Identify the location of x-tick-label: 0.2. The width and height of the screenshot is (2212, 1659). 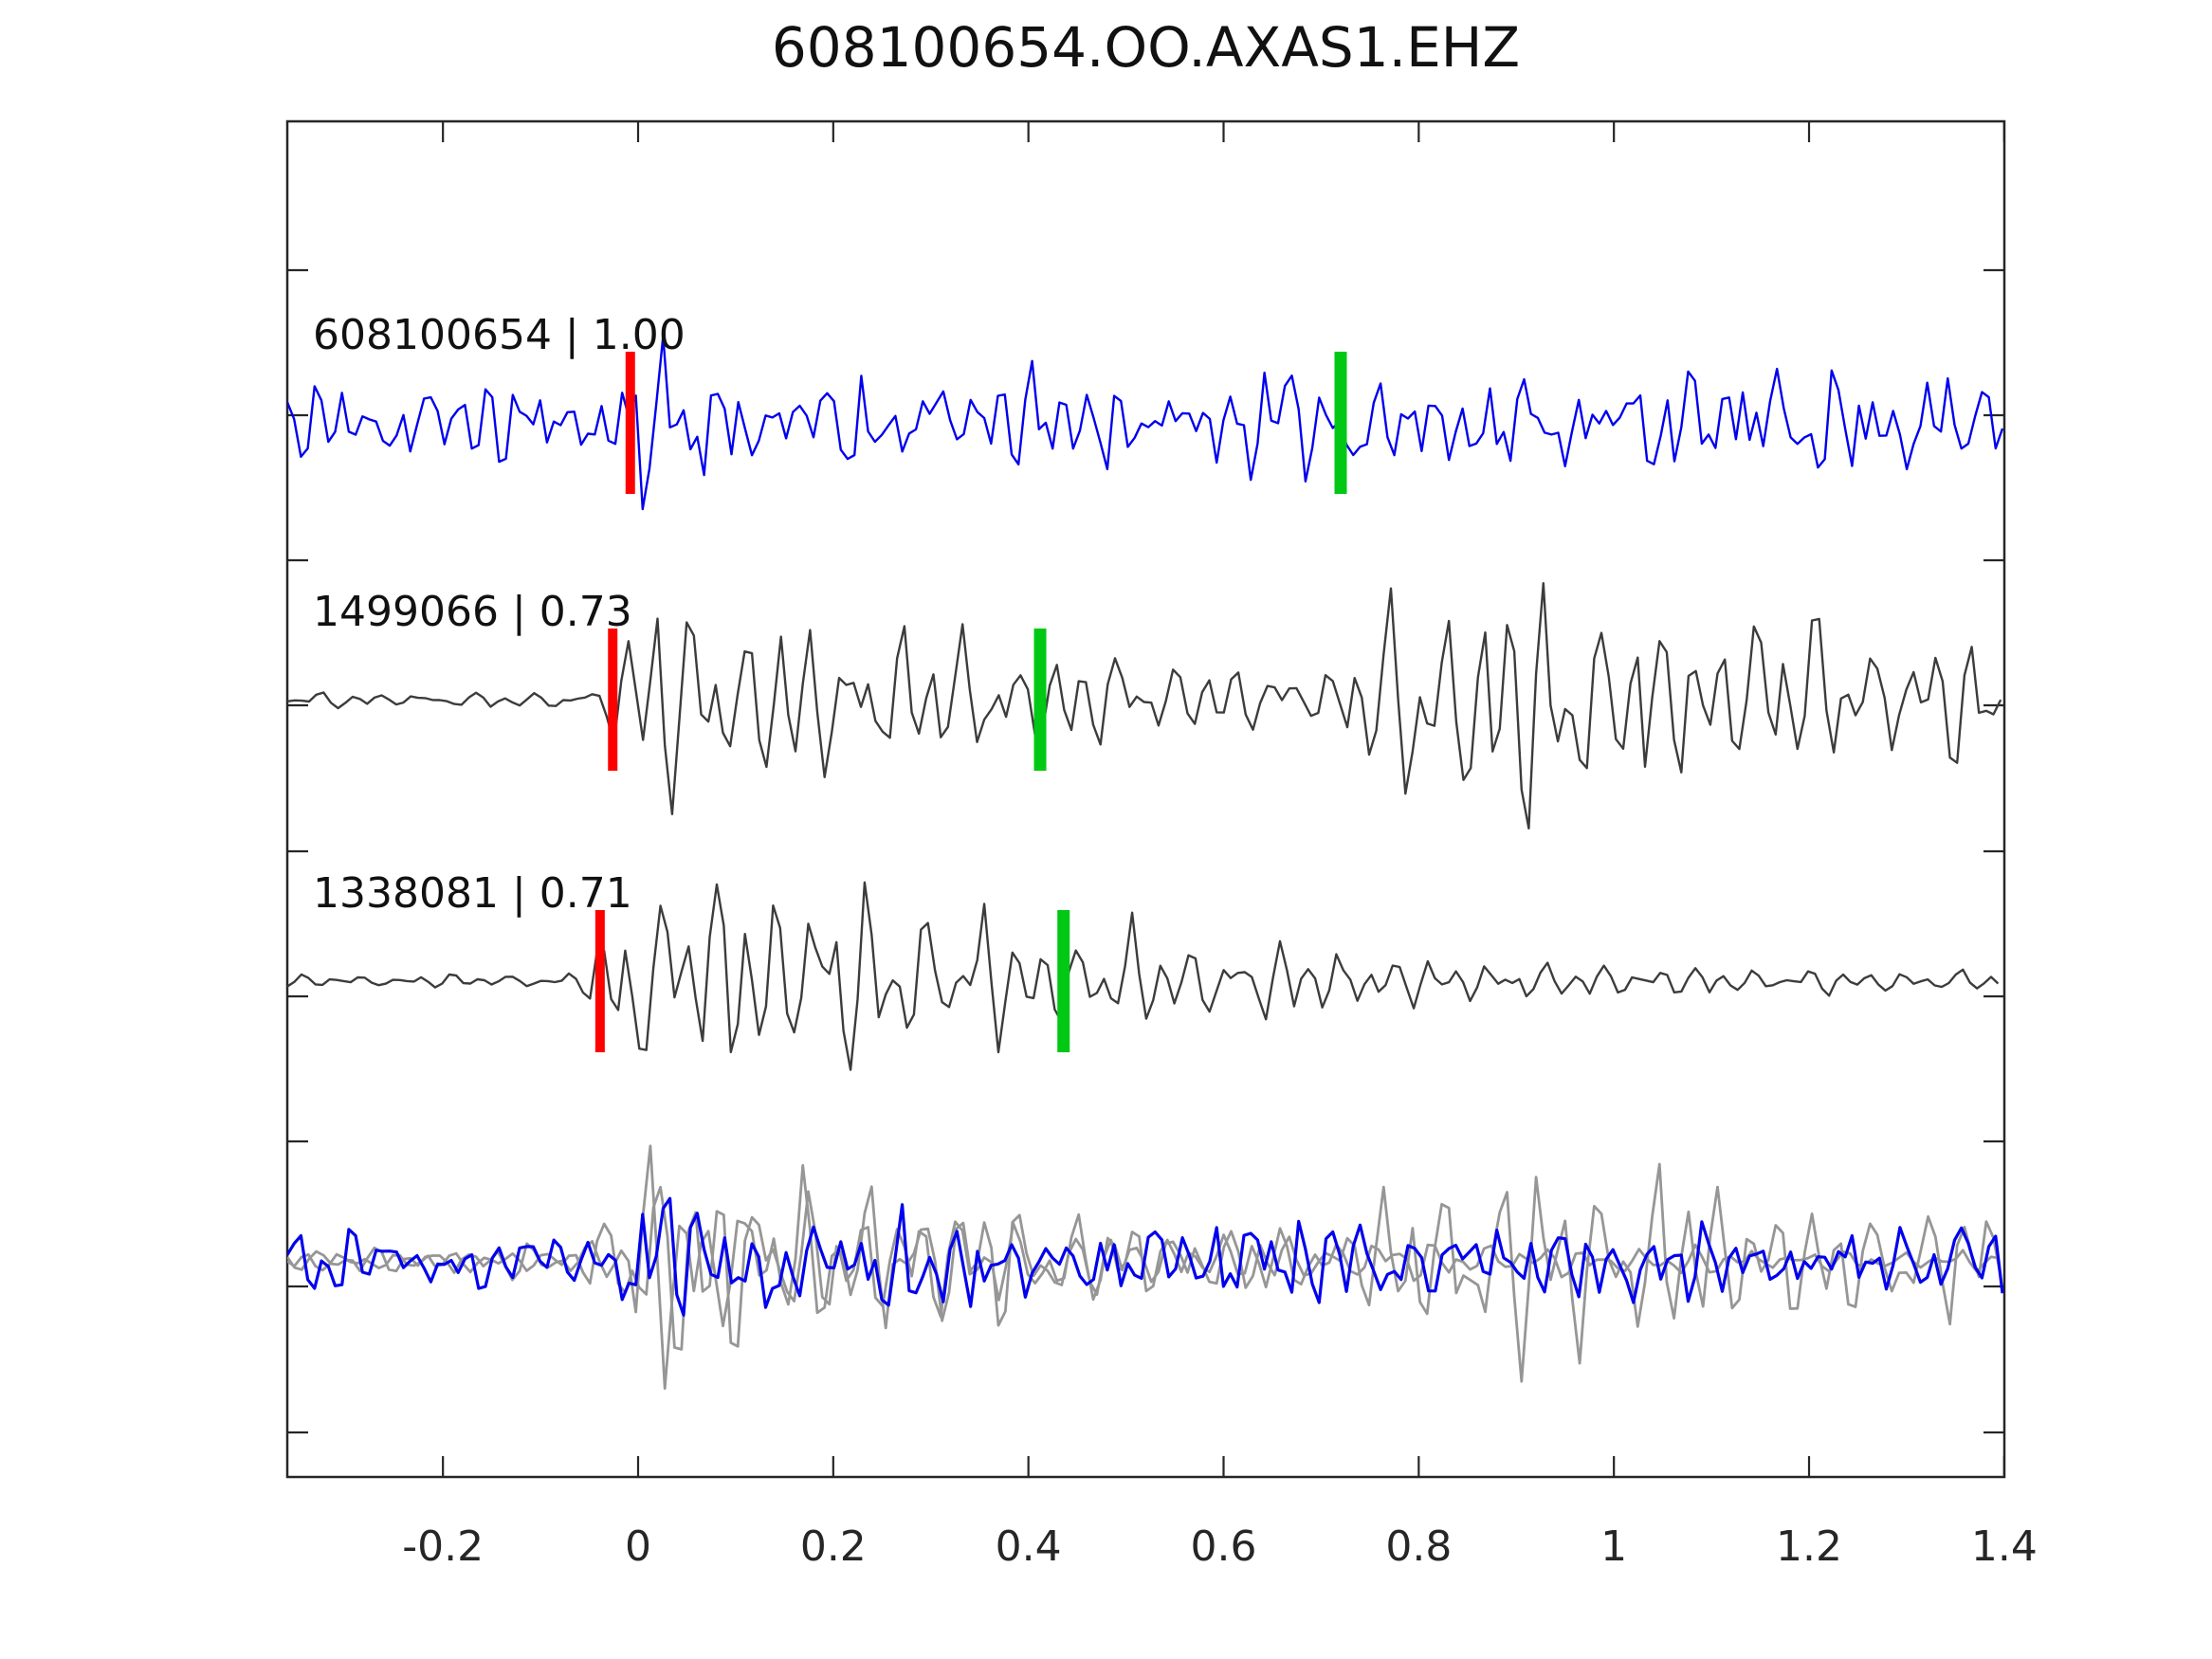
(833, 1546).